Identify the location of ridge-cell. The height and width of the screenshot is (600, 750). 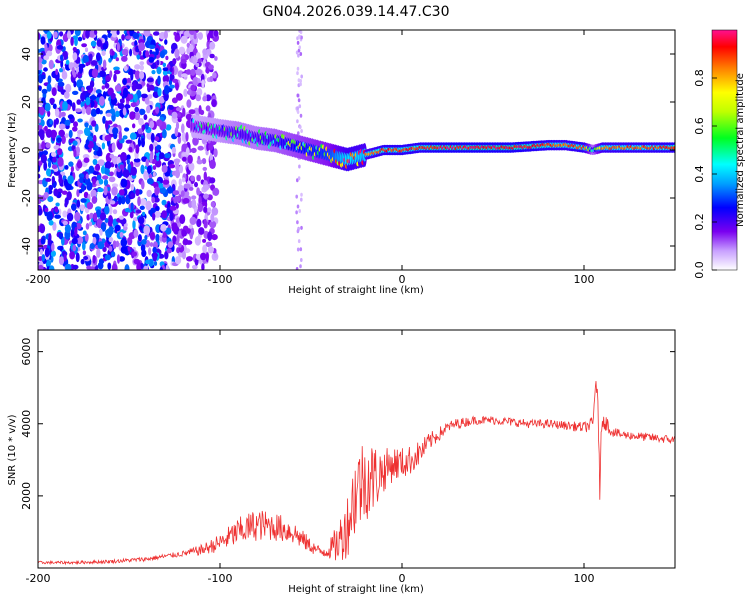
(673, 148).